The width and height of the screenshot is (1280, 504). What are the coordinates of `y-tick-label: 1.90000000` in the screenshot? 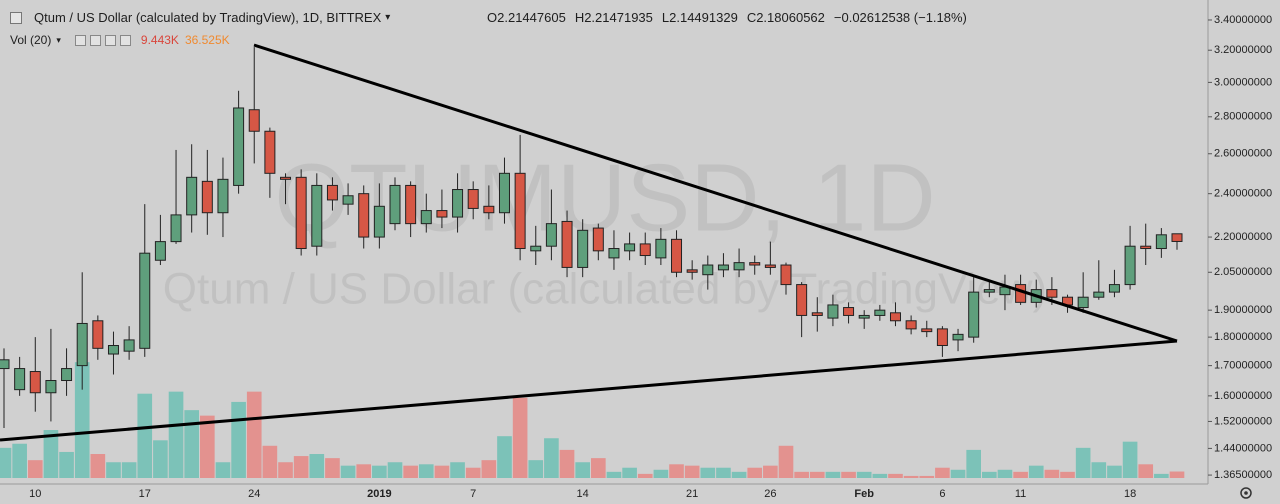 It's located at (1243, 310).